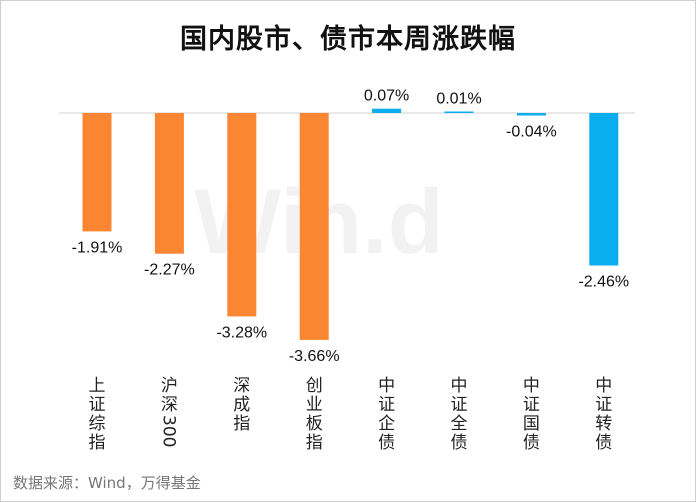 The image size is (696, 502). What do you see at coordinates (169, 386) in the screenshot?
I see `category-label-char: 沪` at bounding box center [169, 386].